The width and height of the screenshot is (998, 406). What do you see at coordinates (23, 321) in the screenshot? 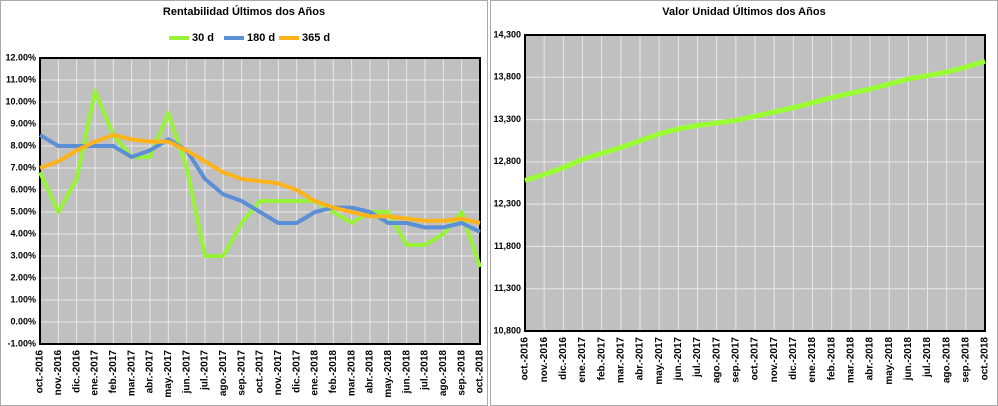
I see `y-tick-label: 0.00%` at bounding box center [23, 321].